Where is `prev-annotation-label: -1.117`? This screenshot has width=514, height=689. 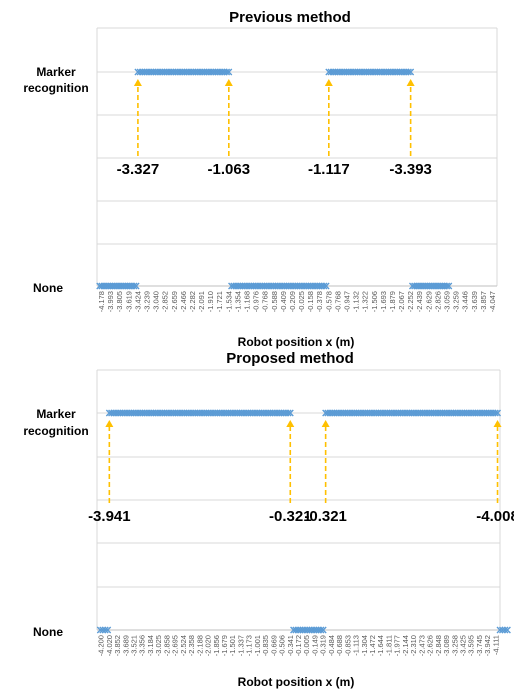 prev-annotation-label: -1.117 is located at coordinates (329, 169).